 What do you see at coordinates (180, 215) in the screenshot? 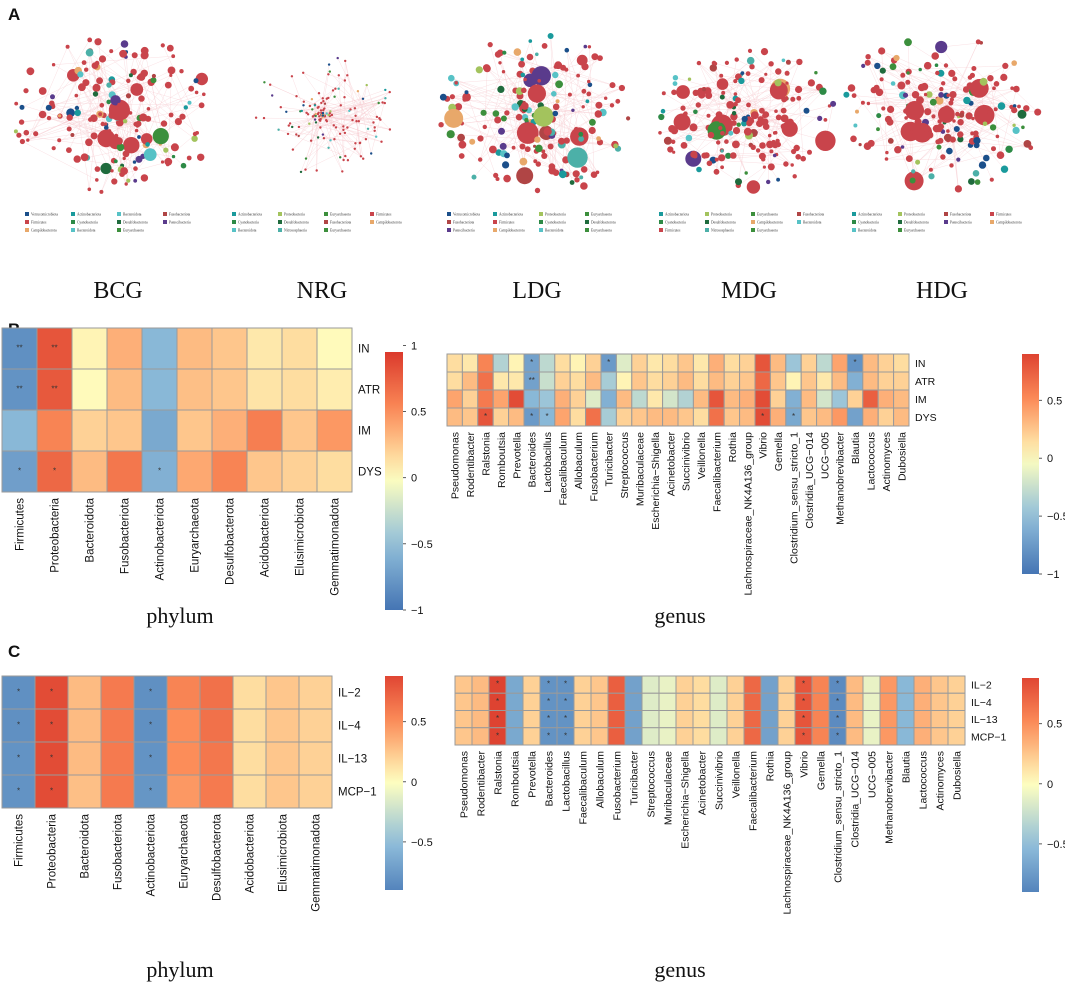
I see `network-legend-label: Fusobacteriota` at bounding box center [180, 215].